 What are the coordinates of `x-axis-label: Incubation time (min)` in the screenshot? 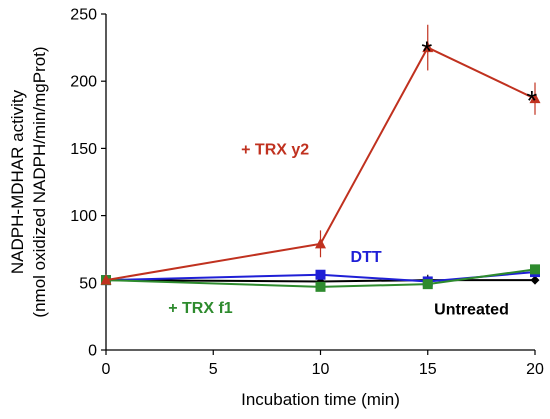 It's located at (320, 399).